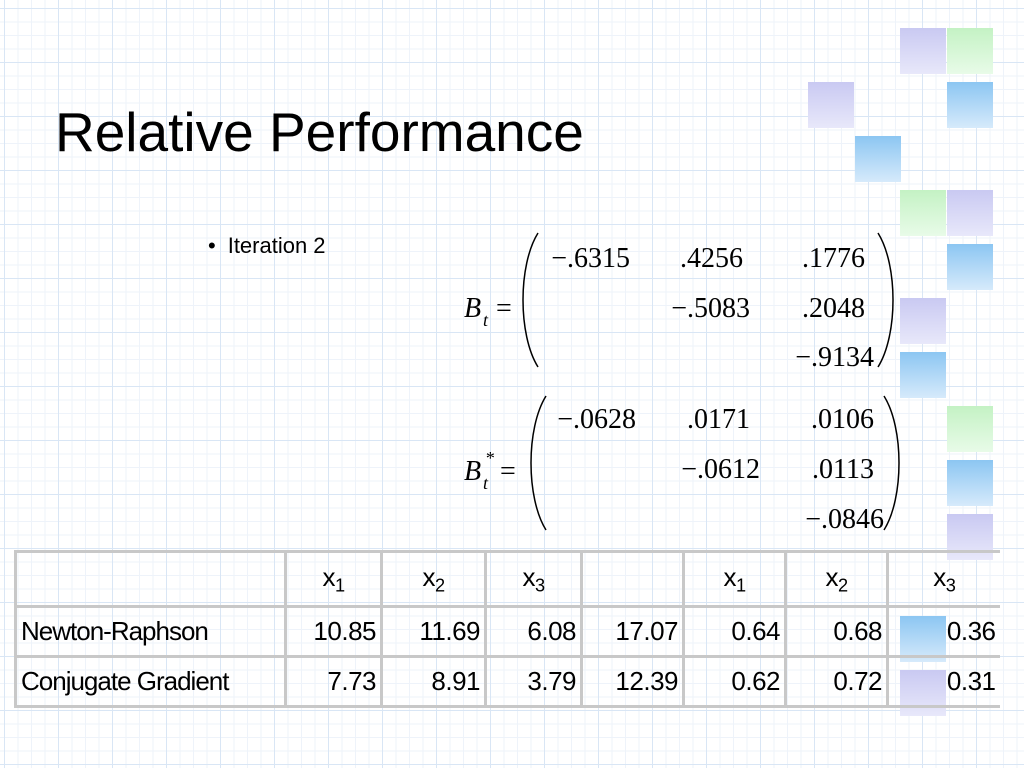 This screenshot has width=1024, height=768. What do you see at coordinates (711, 258) in the screenshot?
I see `matrix-cell: .4256` at bounding box center [711, 258].